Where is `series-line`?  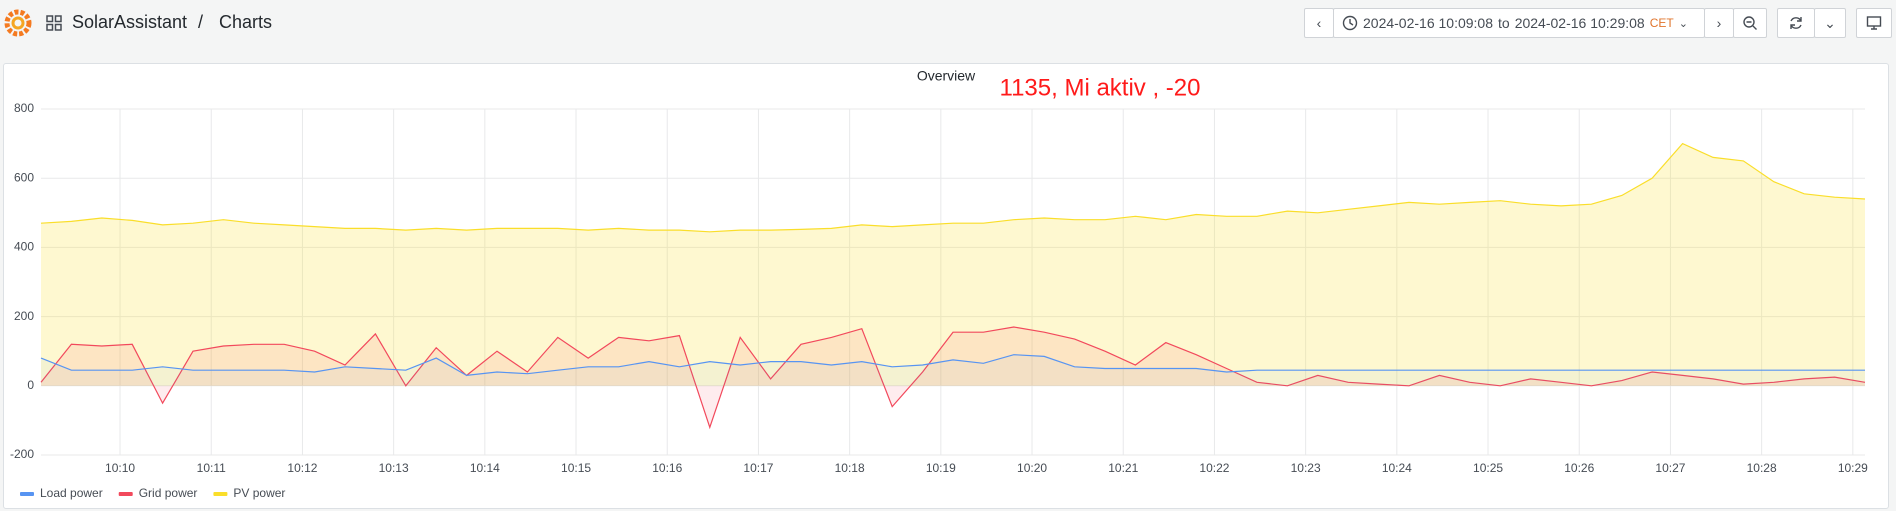 series-line is located at coordinates (952, 365).